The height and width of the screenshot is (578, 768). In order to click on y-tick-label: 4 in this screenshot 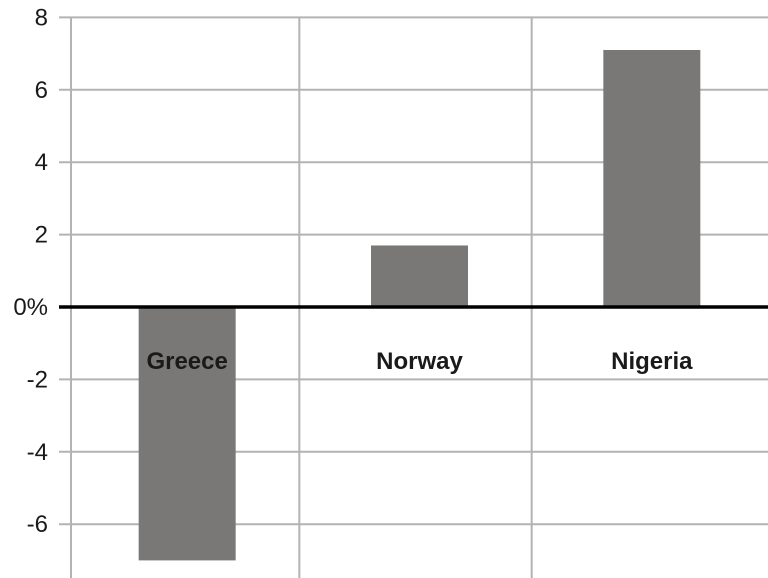, I will do `click(41, 162)`.